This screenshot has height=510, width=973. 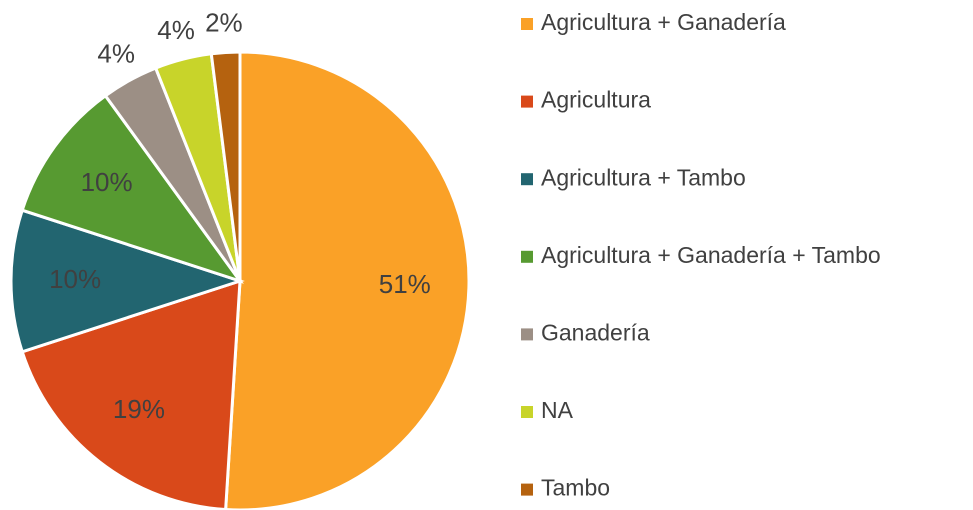 What do you see at coordinates (405, 284) in the screenshot?
I see `data-label: 51%` at bounding box center [405, 284].